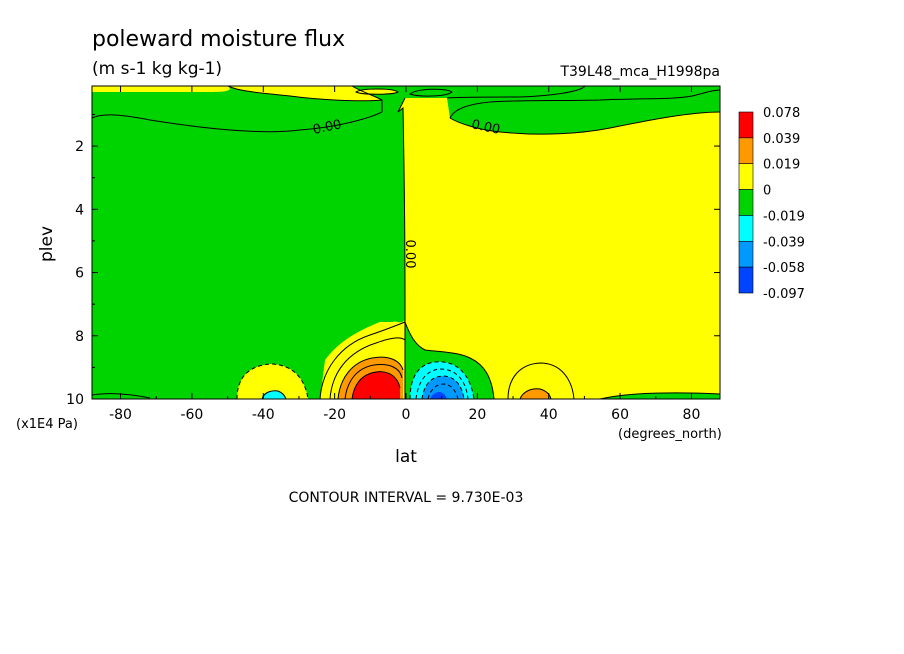 The width and height of the screenshot is (904, 654). What do you see at coordinates (781, 113) in the screenshot?
I see `legend-label: 0.078` at bounding box center [781, 113].